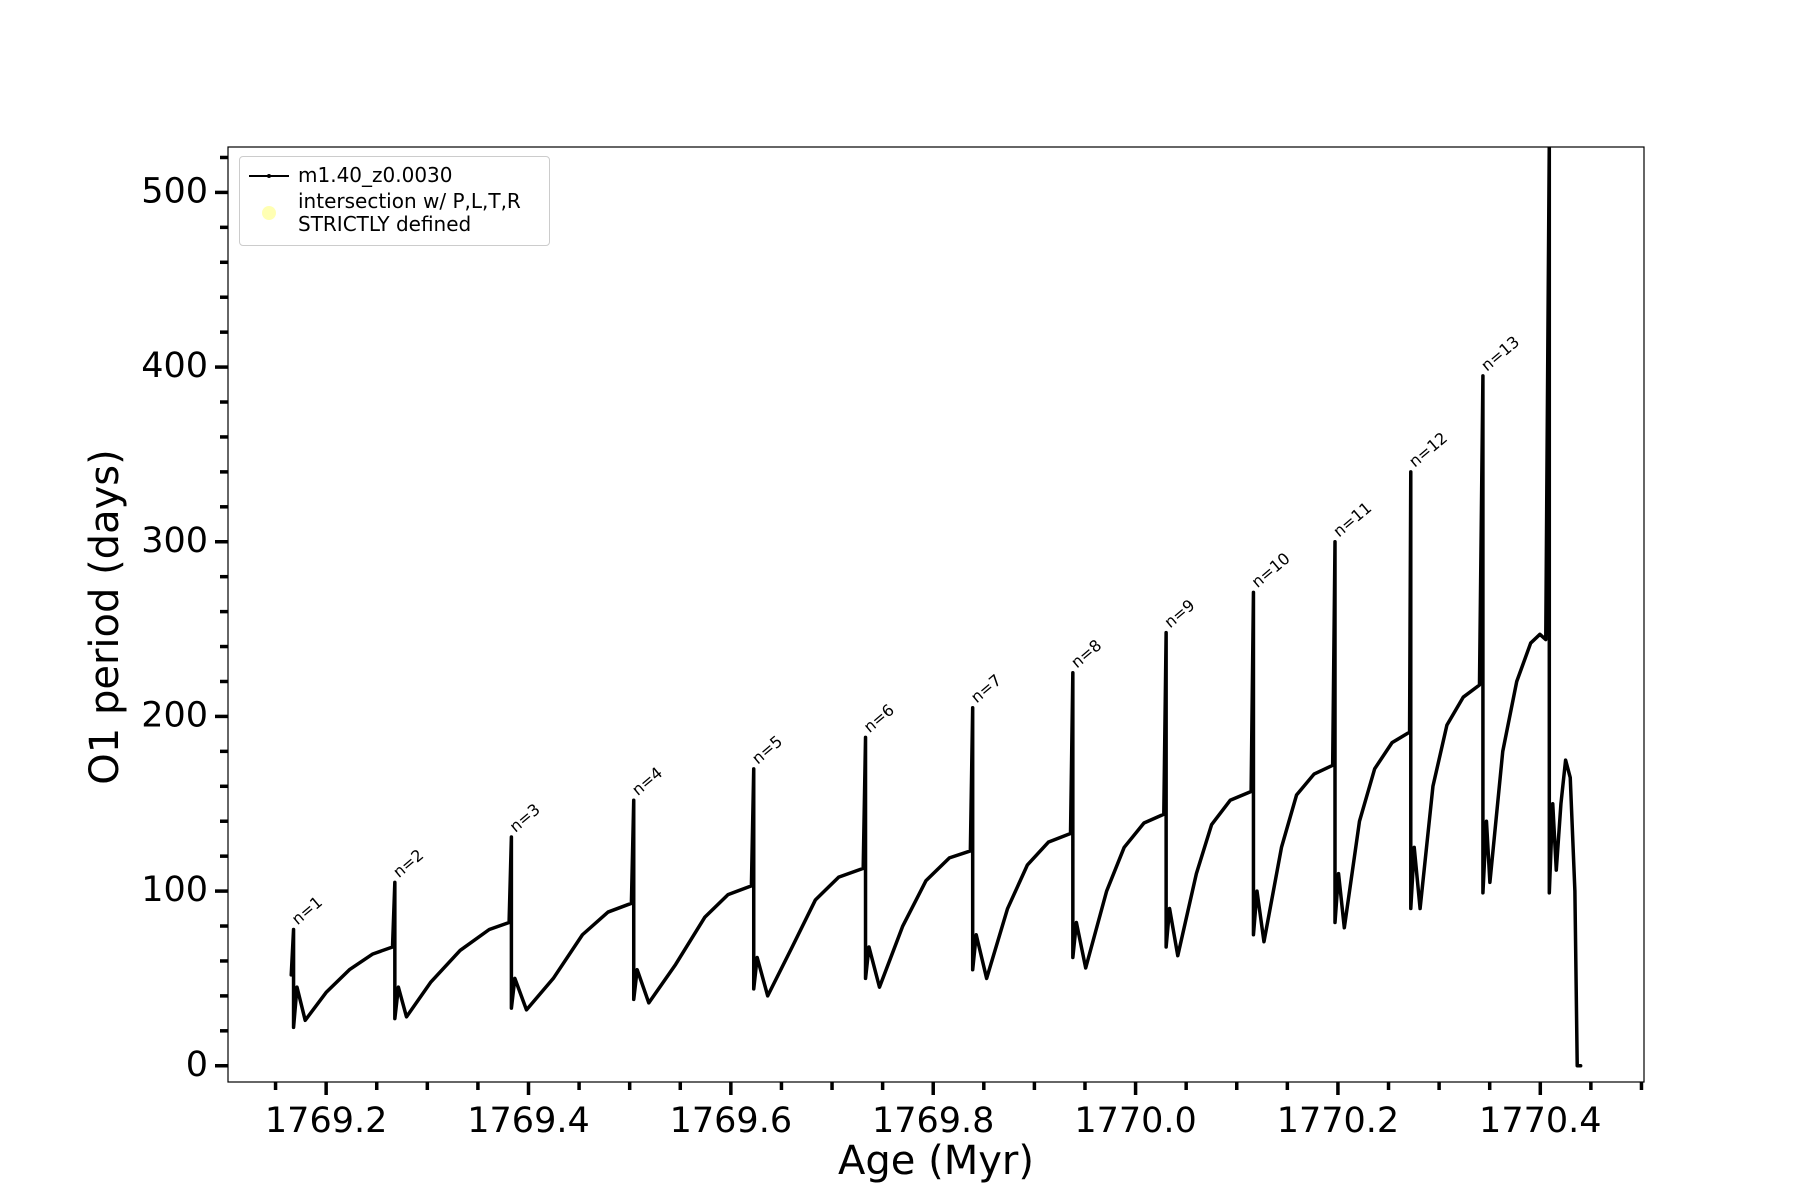  What do you see at coordinates (1086, 654) in the screenshot?
I see `annotation: n=8` at bounding box center [1086, 654].